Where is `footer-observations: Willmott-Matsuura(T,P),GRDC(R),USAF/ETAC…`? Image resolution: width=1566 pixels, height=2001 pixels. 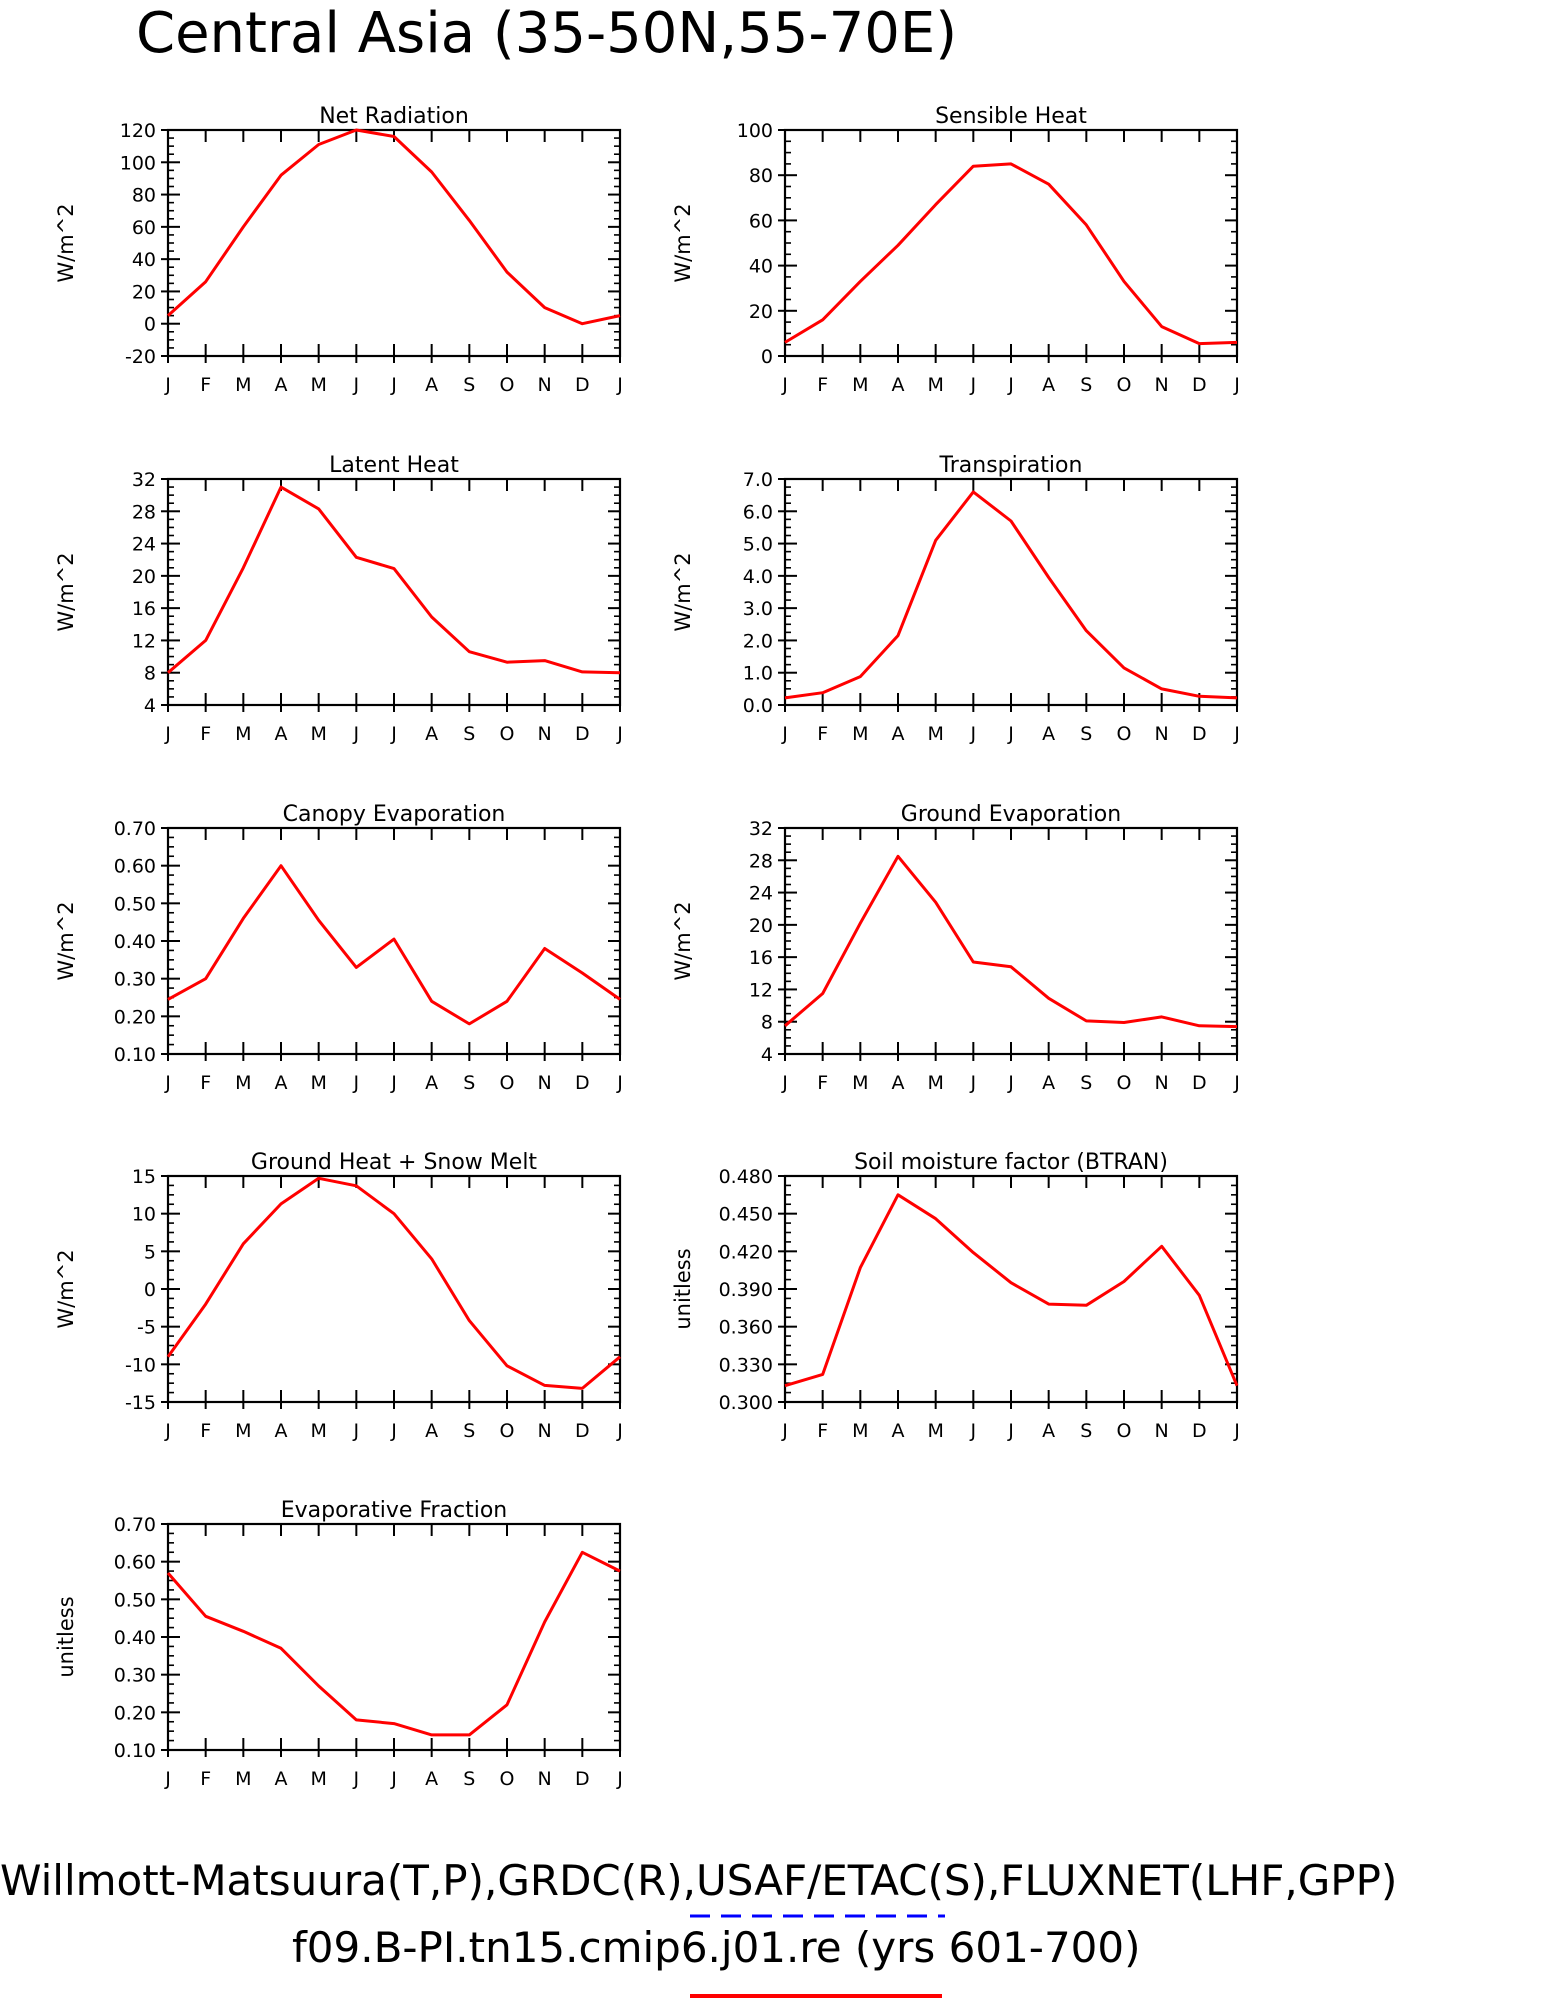 footer-observations: Willmott-Matsuura(T,P),GRDC(R),USAF/ETAC… is located at coordinates (698, 1880).